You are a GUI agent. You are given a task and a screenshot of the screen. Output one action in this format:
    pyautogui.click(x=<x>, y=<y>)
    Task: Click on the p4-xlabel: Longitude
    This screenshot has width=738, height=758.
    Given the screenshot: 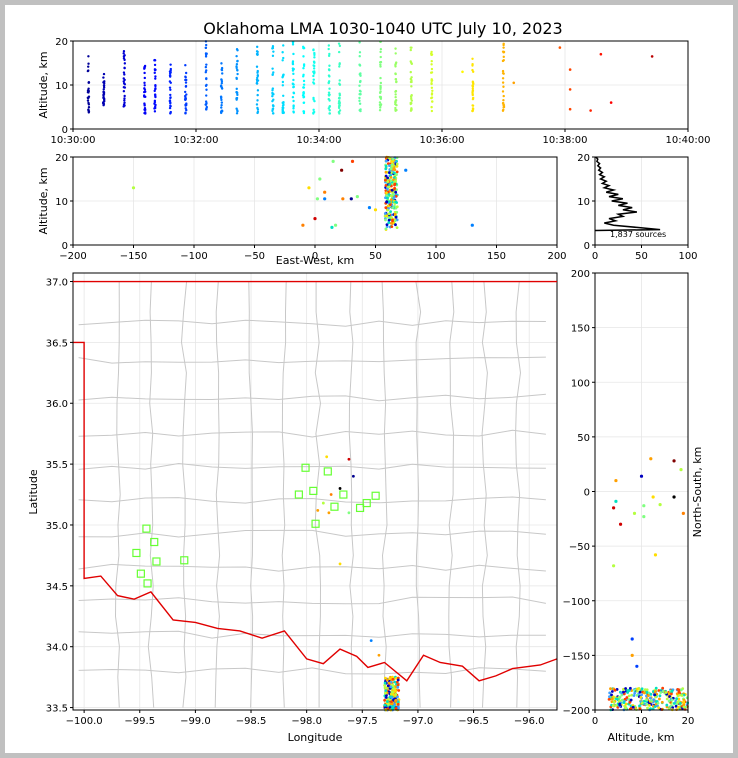 What is the action you would take?
    pyautogui.click(x=315, y=737)
    